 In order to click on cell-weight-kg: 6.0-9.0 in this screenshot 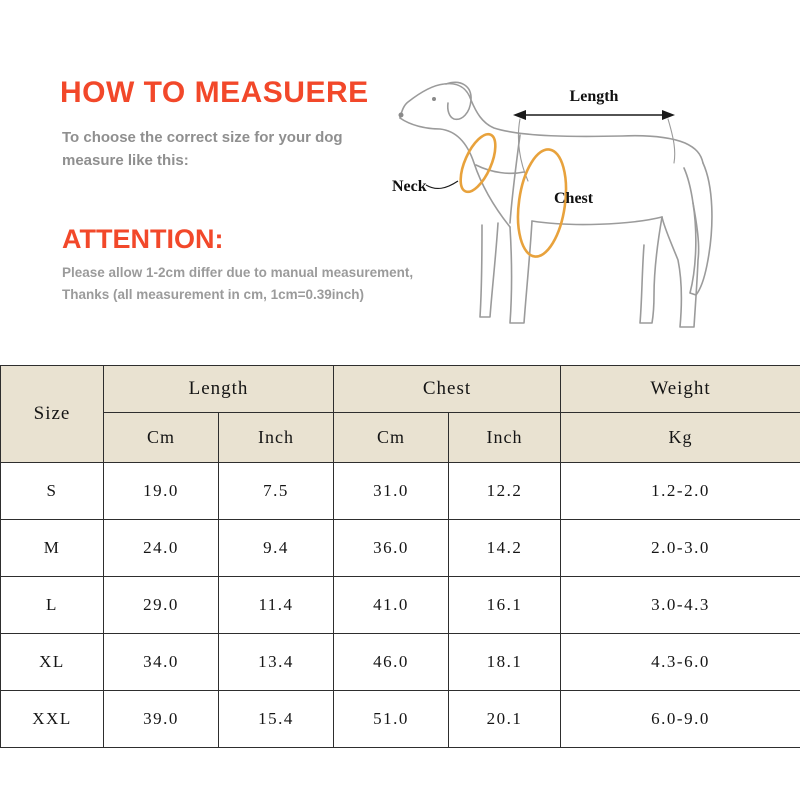, I will do `click(680, 719)`.